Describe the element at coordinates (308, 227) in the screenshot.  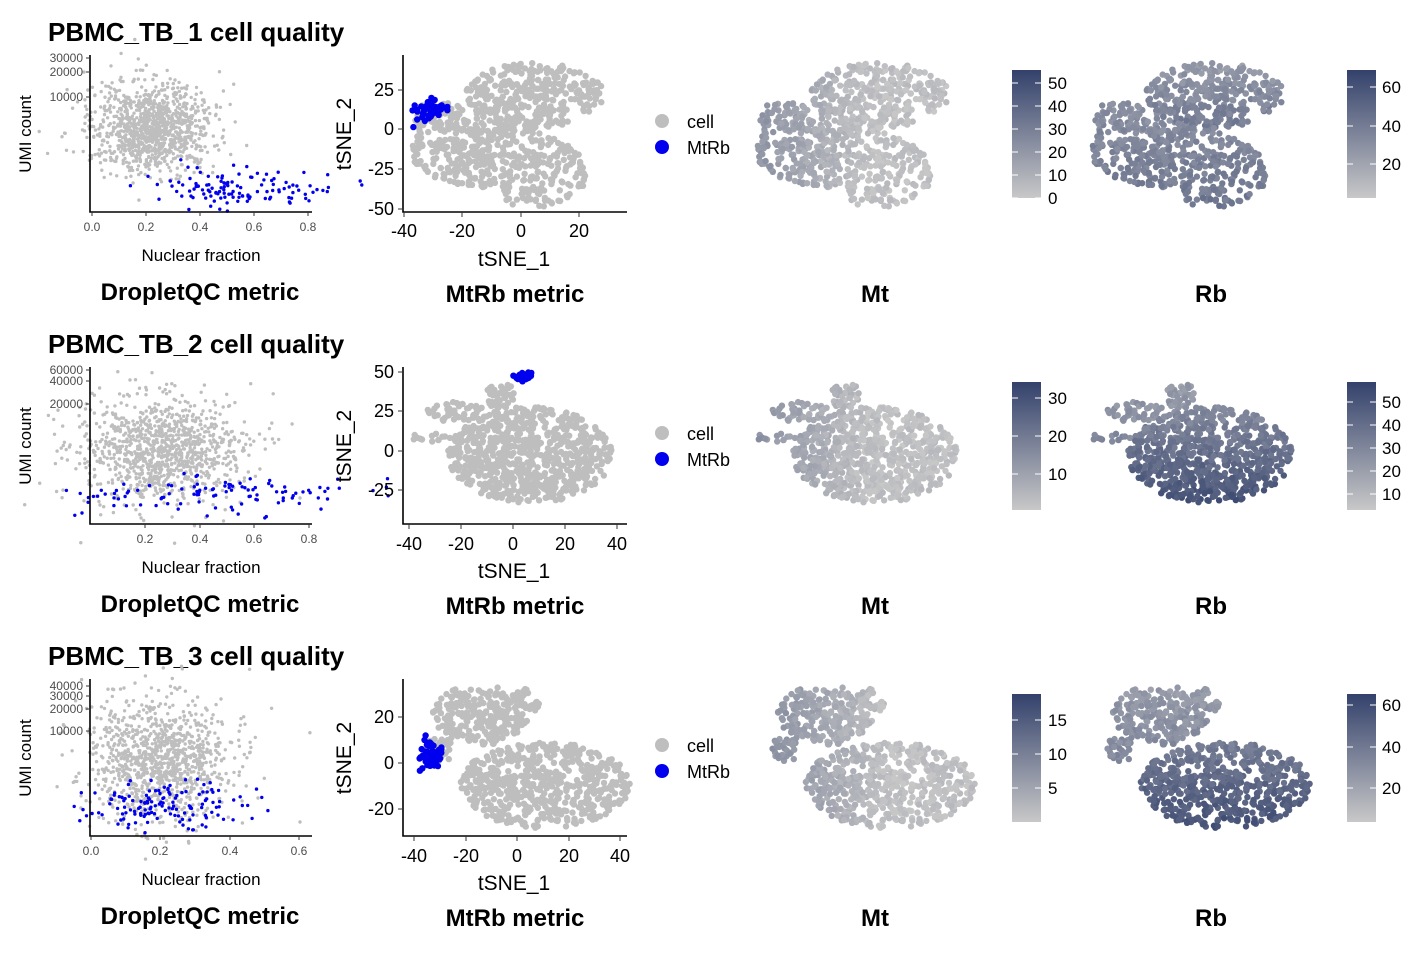
I see `x-tick-label: 0.8` at that location.